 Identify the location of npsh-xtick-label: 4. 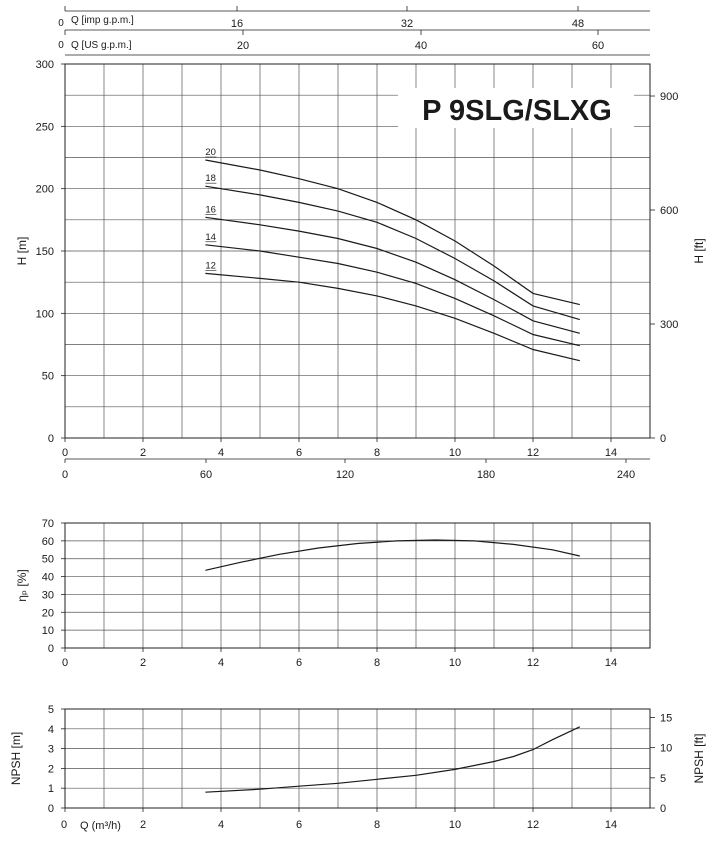
(221, 825).